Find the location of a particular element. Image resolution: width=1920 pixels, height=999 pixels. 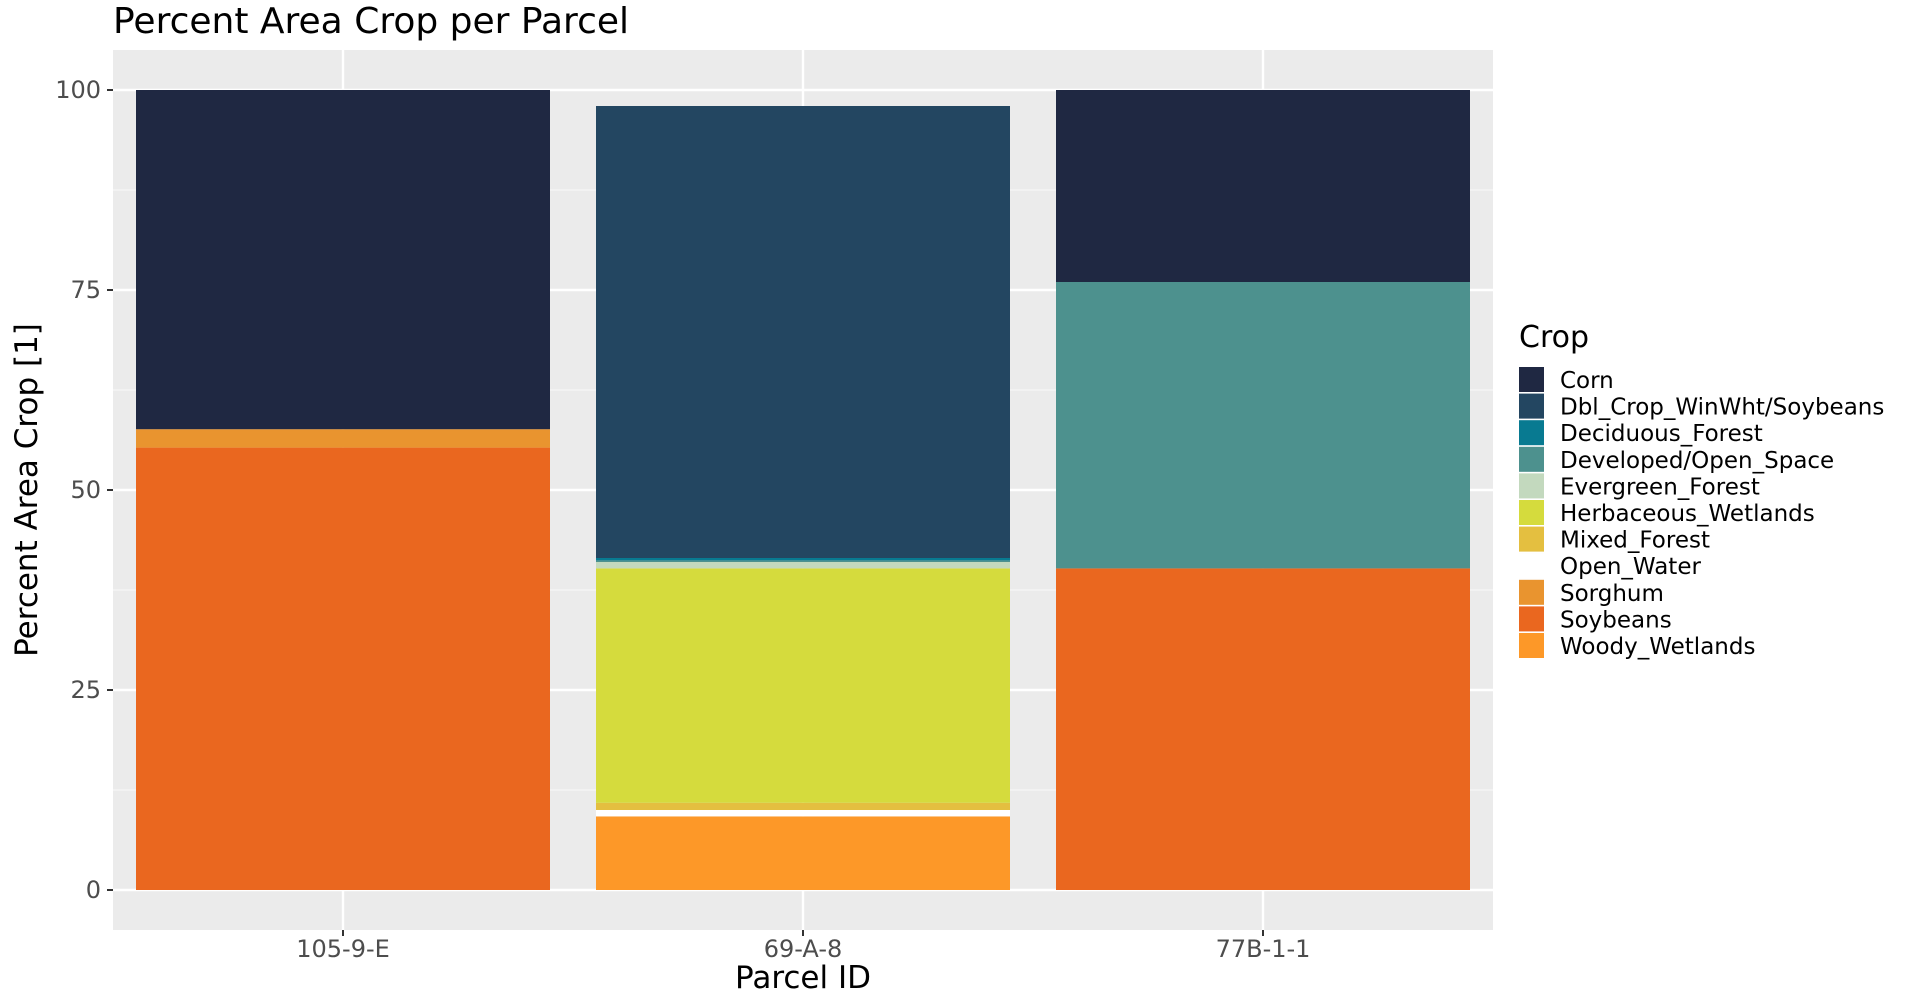

y-tick-label: 0 is located at coordinates (93, 890).